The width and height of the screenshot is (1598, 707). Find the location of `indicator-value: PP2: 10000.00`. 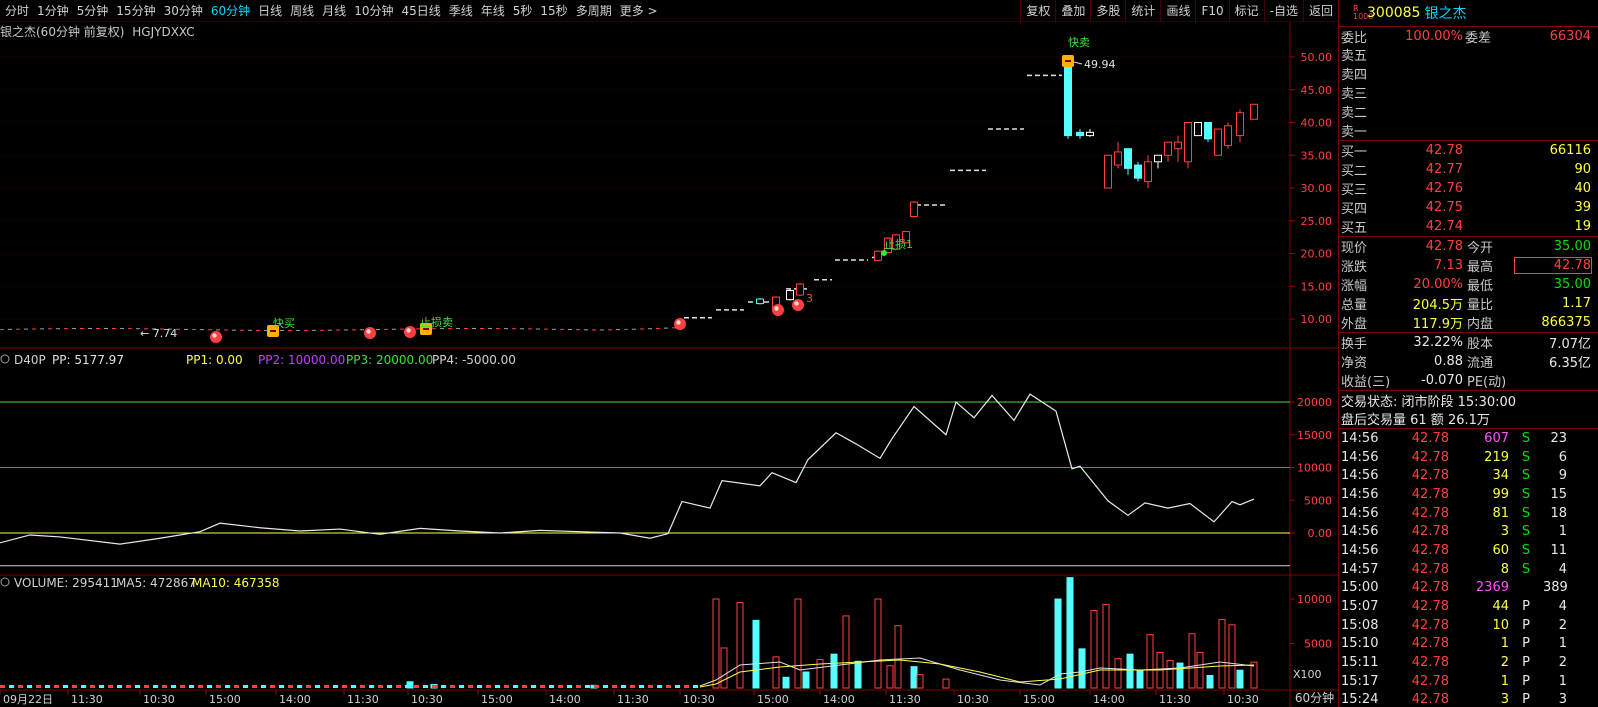

indicator-value: PP2: 10000.00 is located at coordinates (301, 360).